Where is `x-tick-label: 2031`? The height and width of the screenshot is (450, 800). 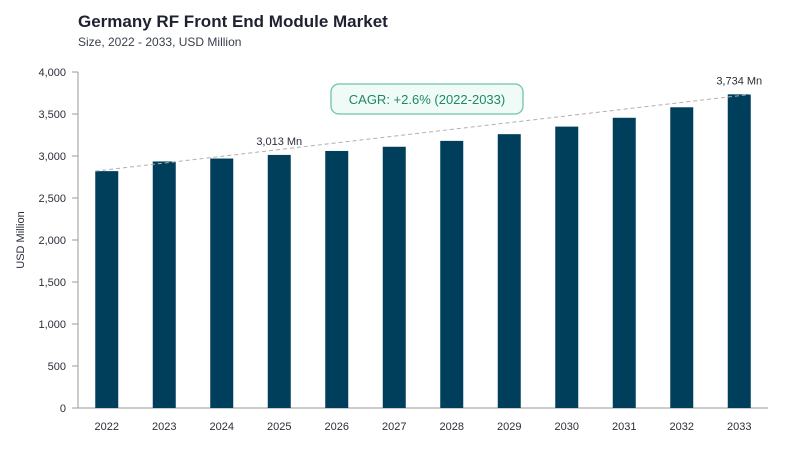
x-tick-label: 2031 is located at coordinates (624, 427).